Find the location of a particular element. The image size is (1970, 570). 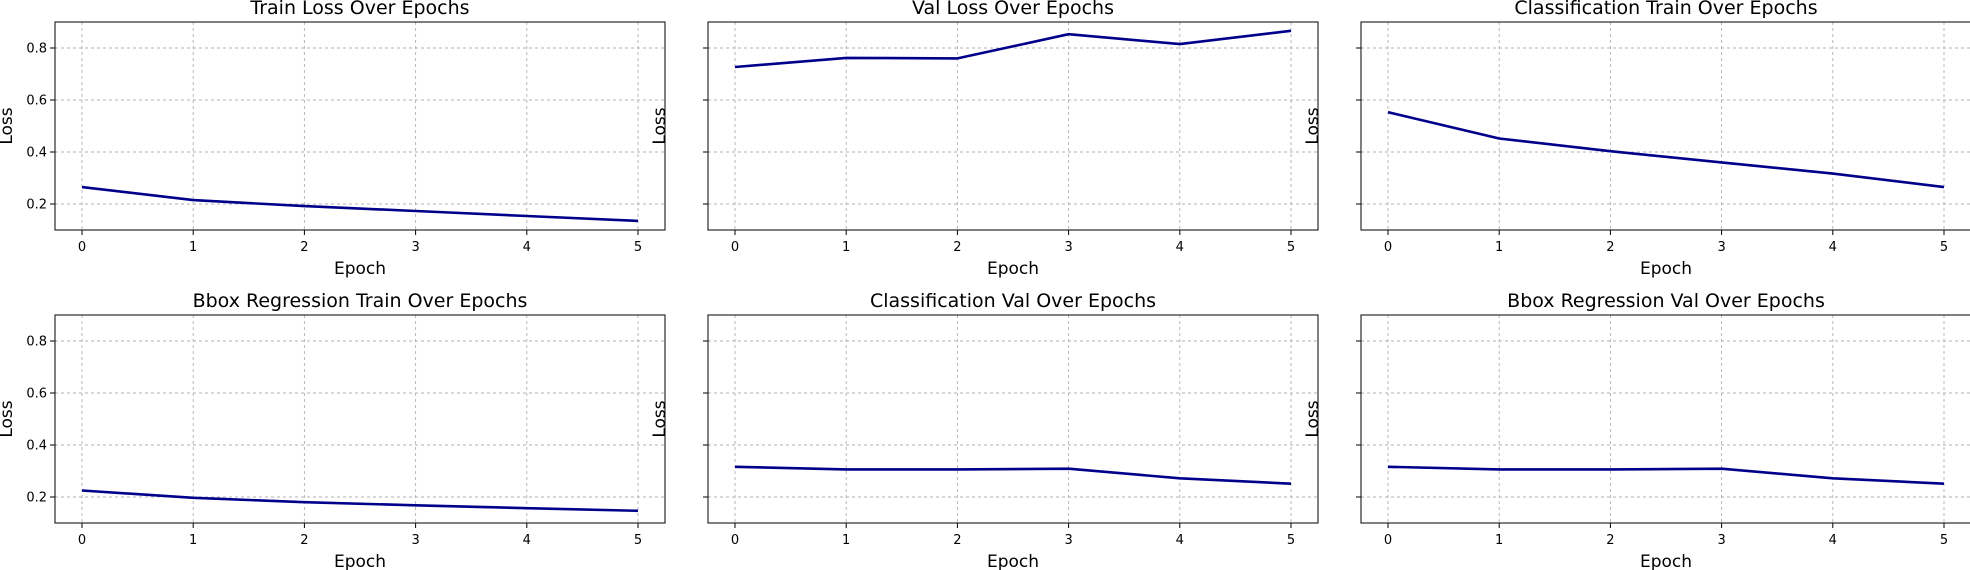

chart-title: Bbox Regression Val Over Epochs is located at coordinates (1666, 301).